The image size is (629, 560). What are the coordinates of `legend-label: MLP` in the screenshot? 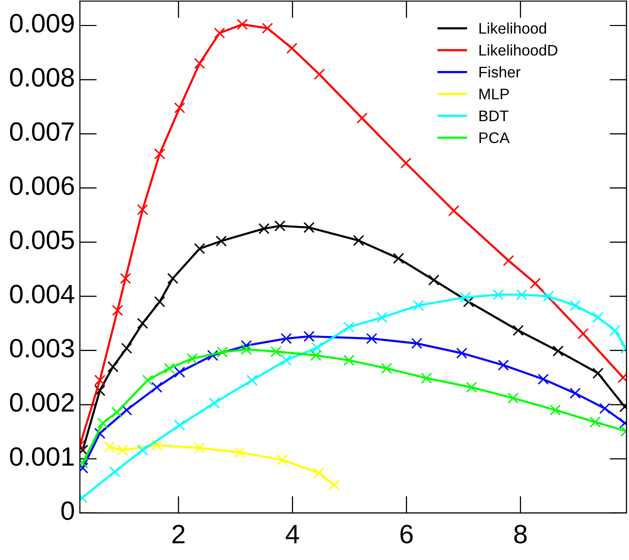 It's located at (494, 94).